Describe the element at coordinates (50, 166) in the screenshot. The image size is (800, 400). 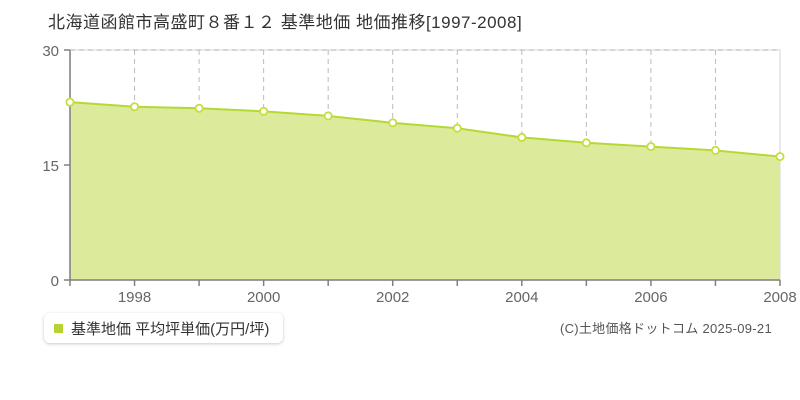
I see `y-axis-tick-label: 15` at that location.